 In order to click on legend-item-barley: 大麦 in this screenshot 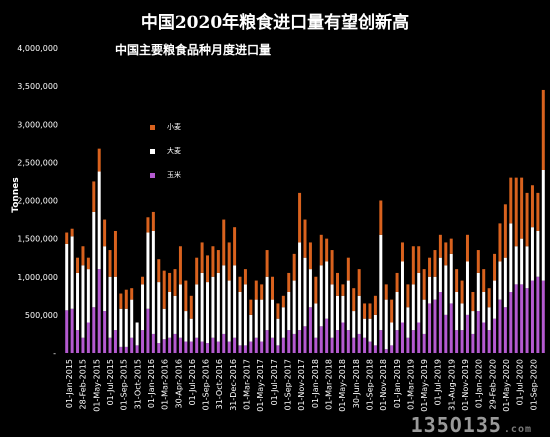, I will do `click(165, 151)`.